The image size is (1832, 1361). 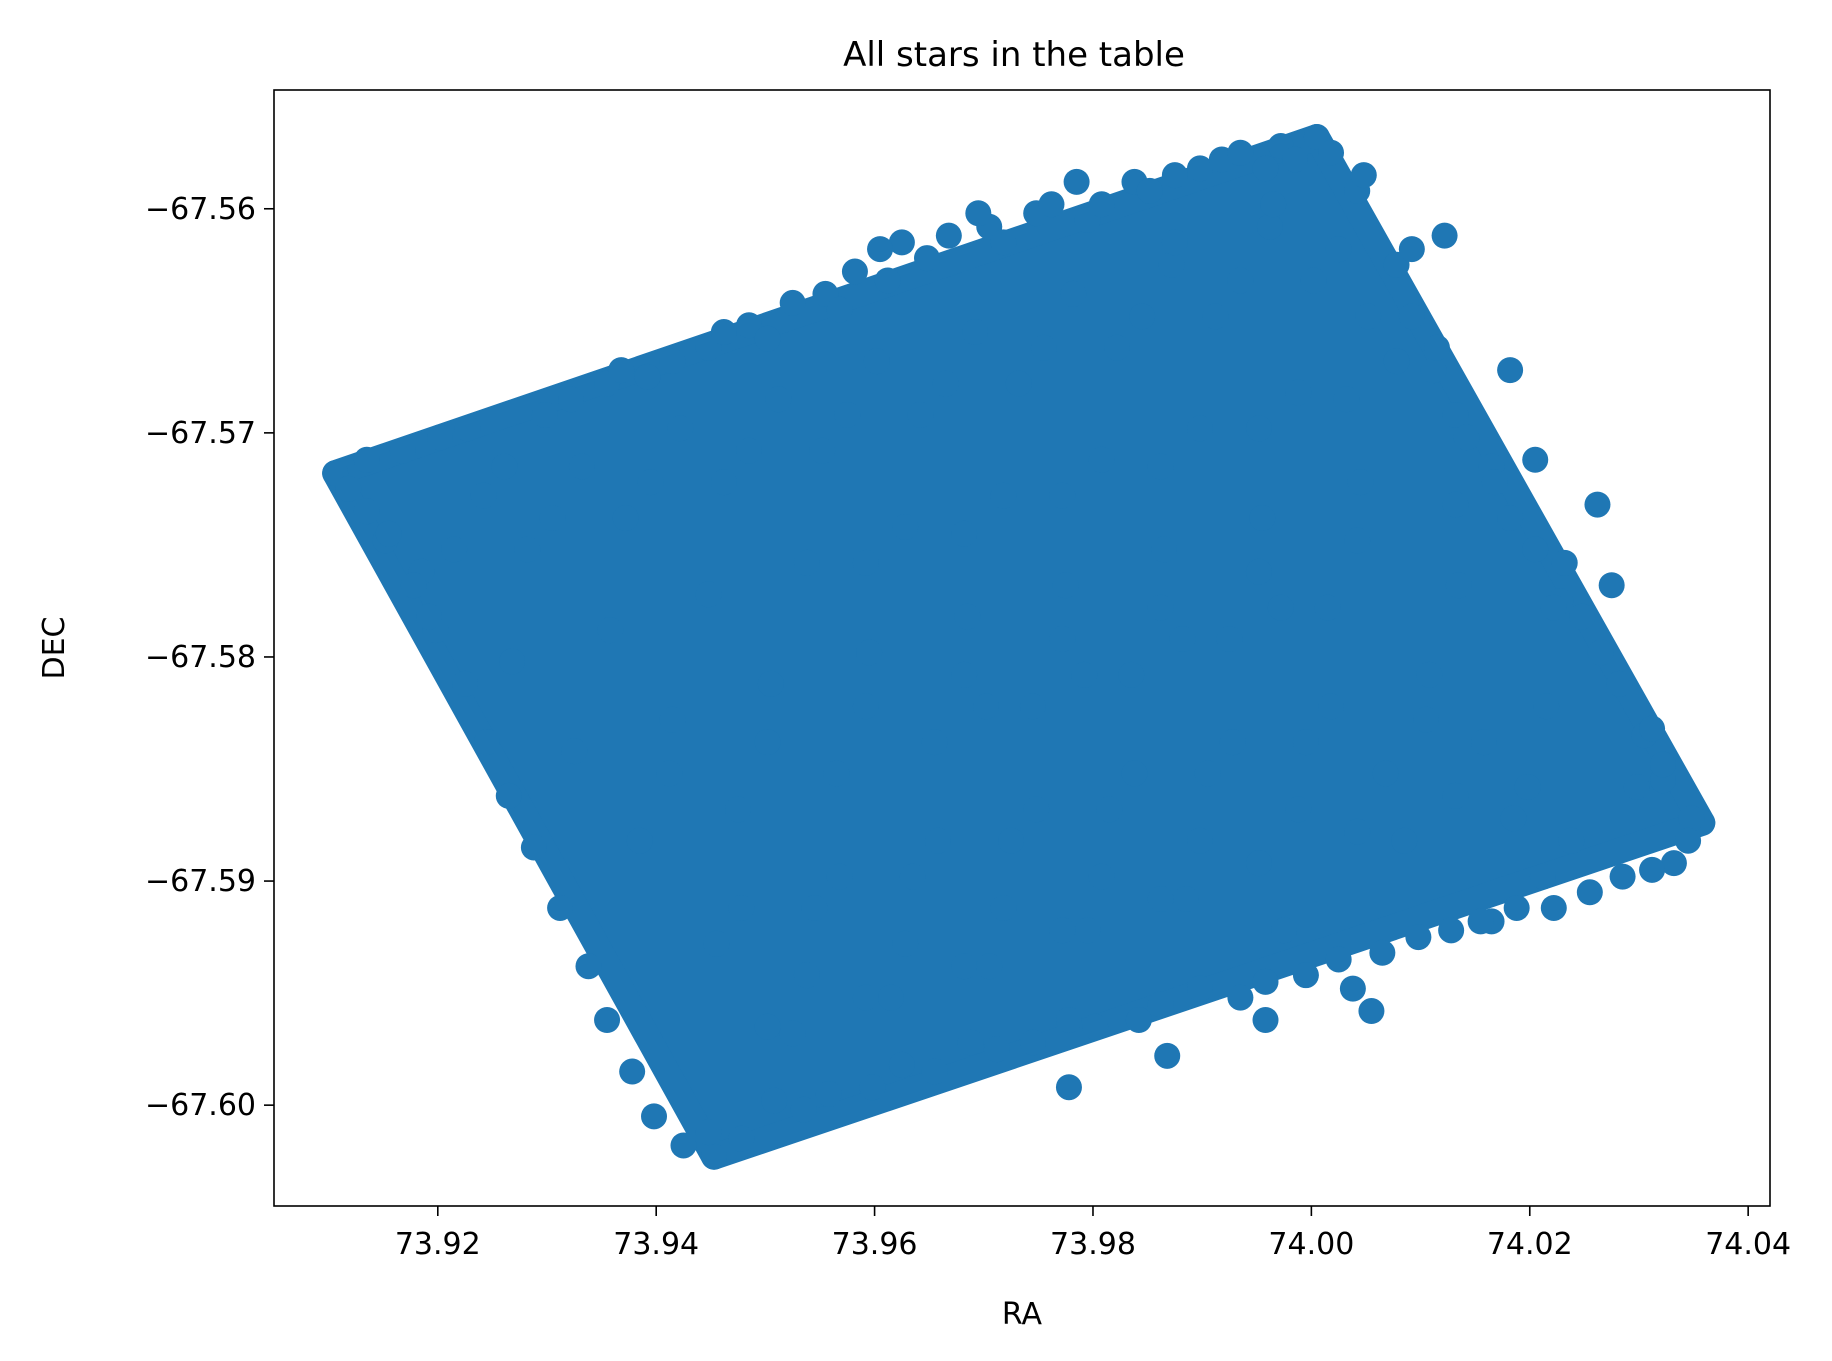 I want to click on x-tick-label: 74.04, so click(x=1748, y=1244).